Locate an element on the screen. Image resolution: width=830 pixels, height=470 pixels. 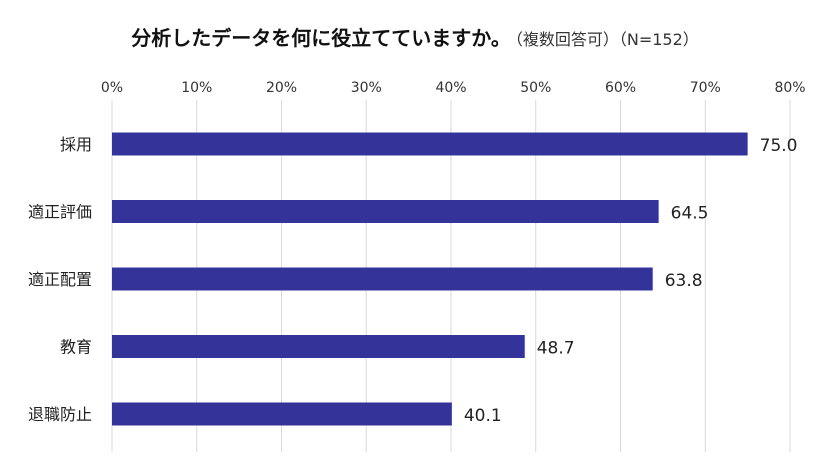
x-tick-label: 20% is located at coordinates (281, 88).